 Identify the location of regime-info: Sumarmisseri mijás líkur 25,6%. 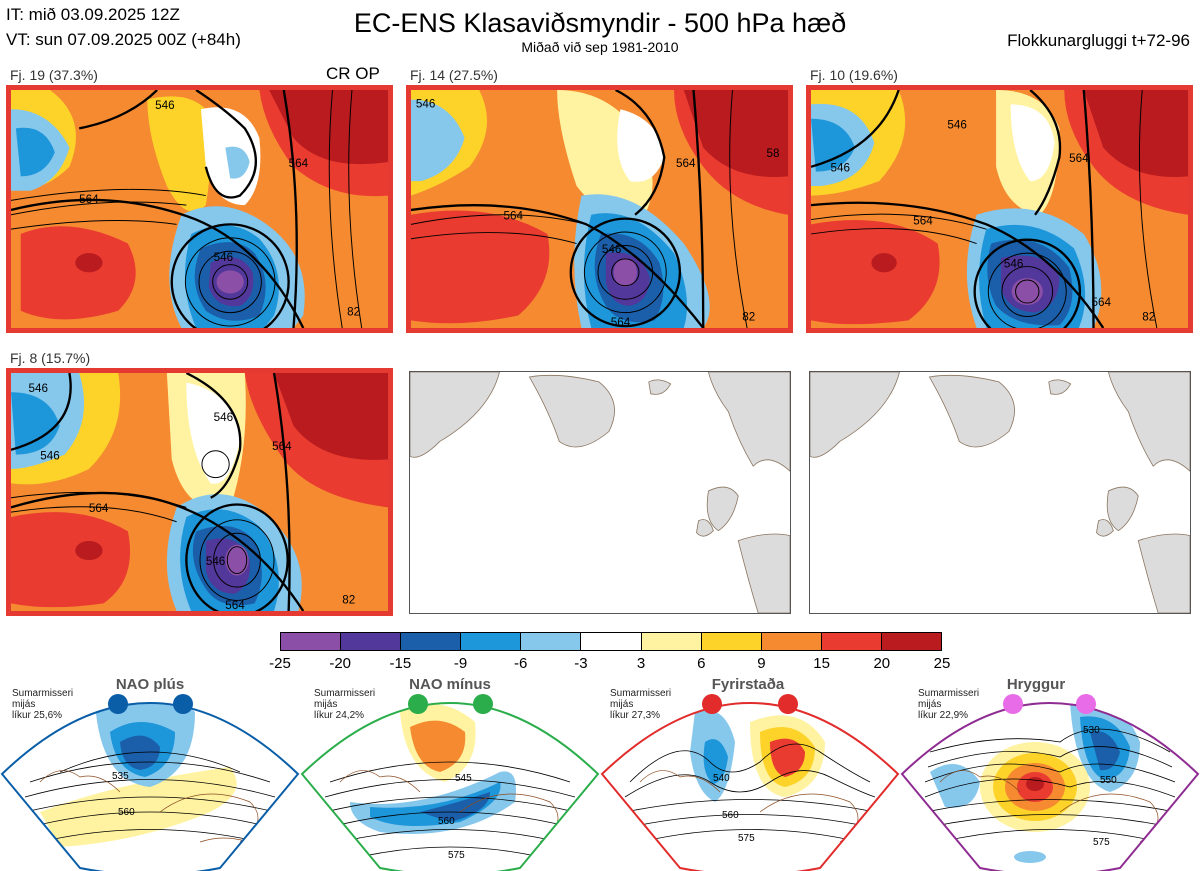
(43, 704).